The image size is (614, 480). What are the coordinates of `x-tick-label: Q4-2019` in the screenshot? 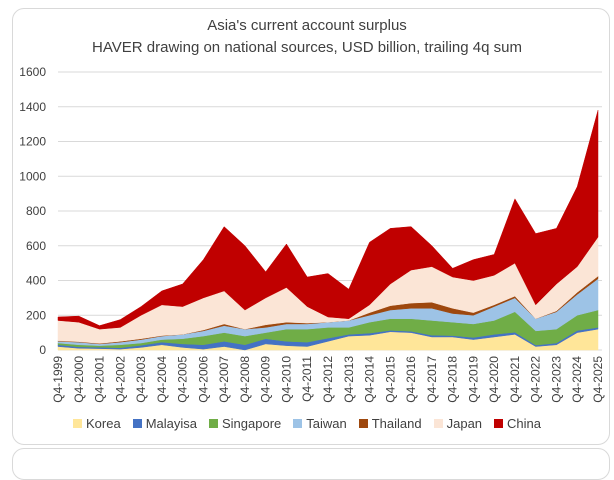 It's located at (473, 379).